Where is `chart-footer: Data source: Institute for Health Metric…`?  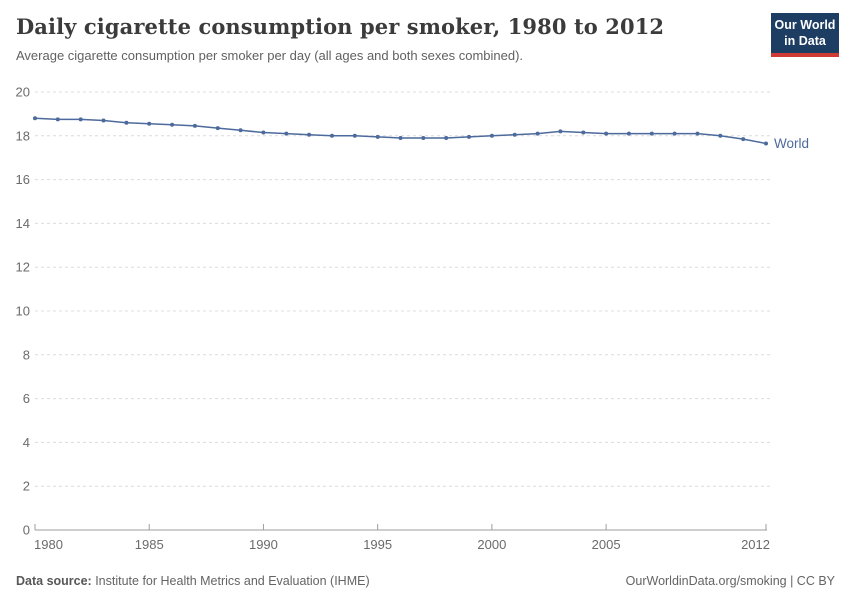 chart-footer: Data source: Institute for Health Metric… is located at coordinates (425, 581).